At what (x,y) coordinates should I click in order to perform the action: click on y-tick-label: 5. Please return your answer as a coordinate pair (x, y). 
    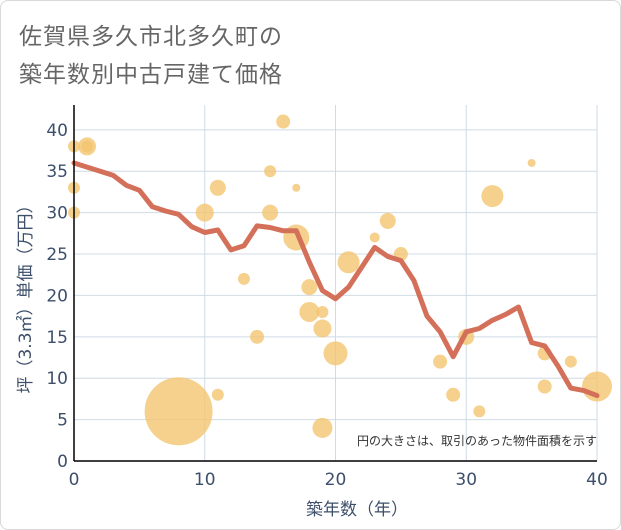
    Looking at the image, I should click on (62, 421).